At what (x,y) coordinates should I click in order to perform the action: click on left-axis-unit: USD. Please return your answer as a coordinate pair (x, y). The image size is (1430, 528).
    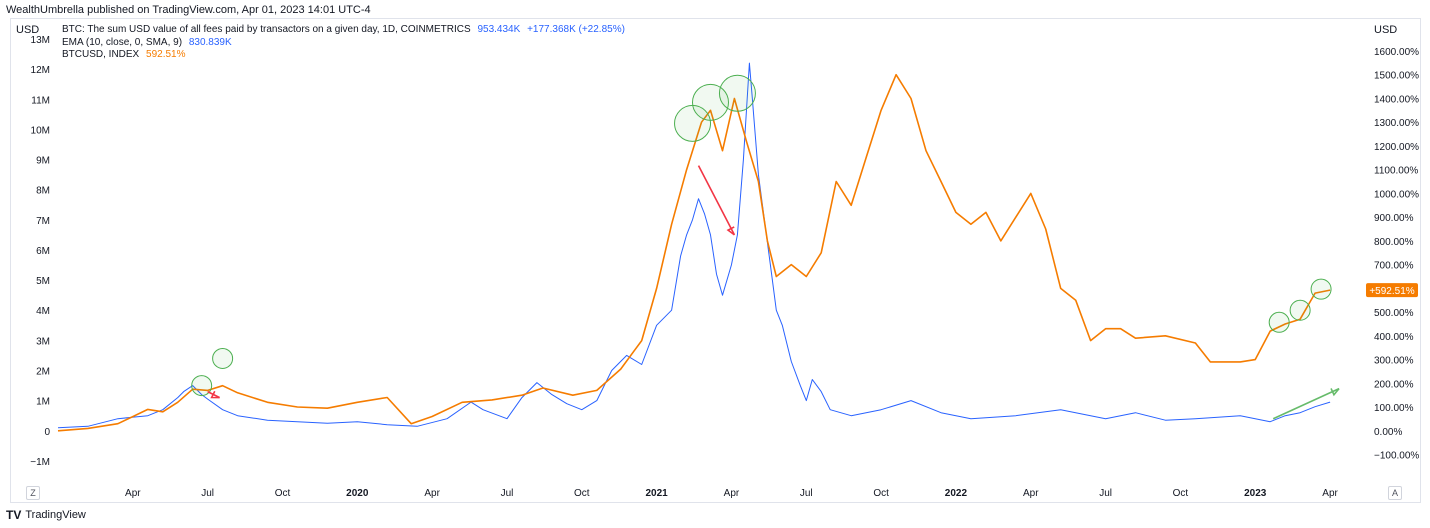
    Looking at the image, I should click on (28, 30).